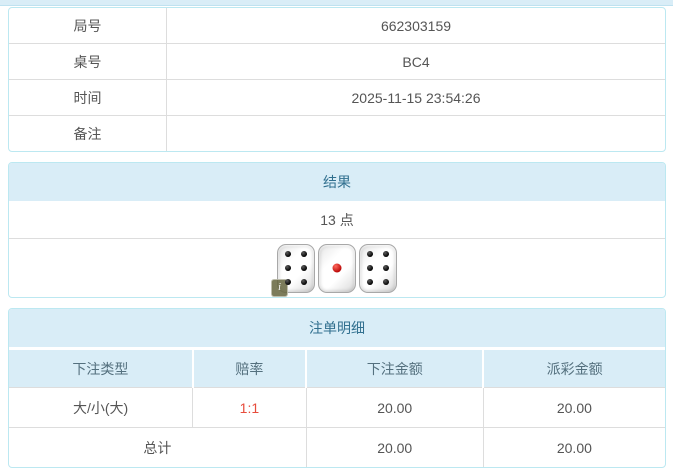 This screenshot has width=673, height=468. Describe the element at coordinates (573, 369) in the screenshot. I see `col-header-payout: 派彩金额` at that location.